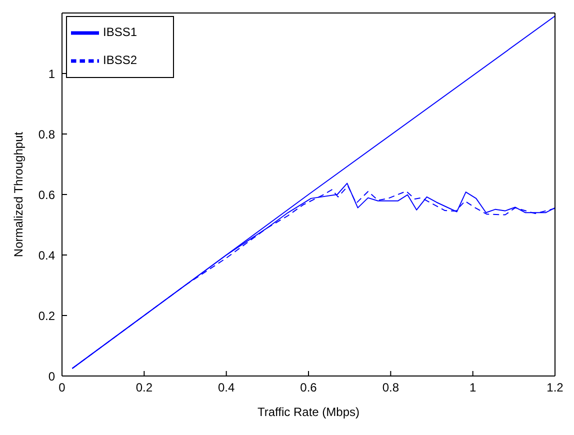 The width and height of the screenshot is (574, 435). Describe the element at coordinates (47, 315) in the screenshot. I see `y-tick-label: 0.2` at that location.